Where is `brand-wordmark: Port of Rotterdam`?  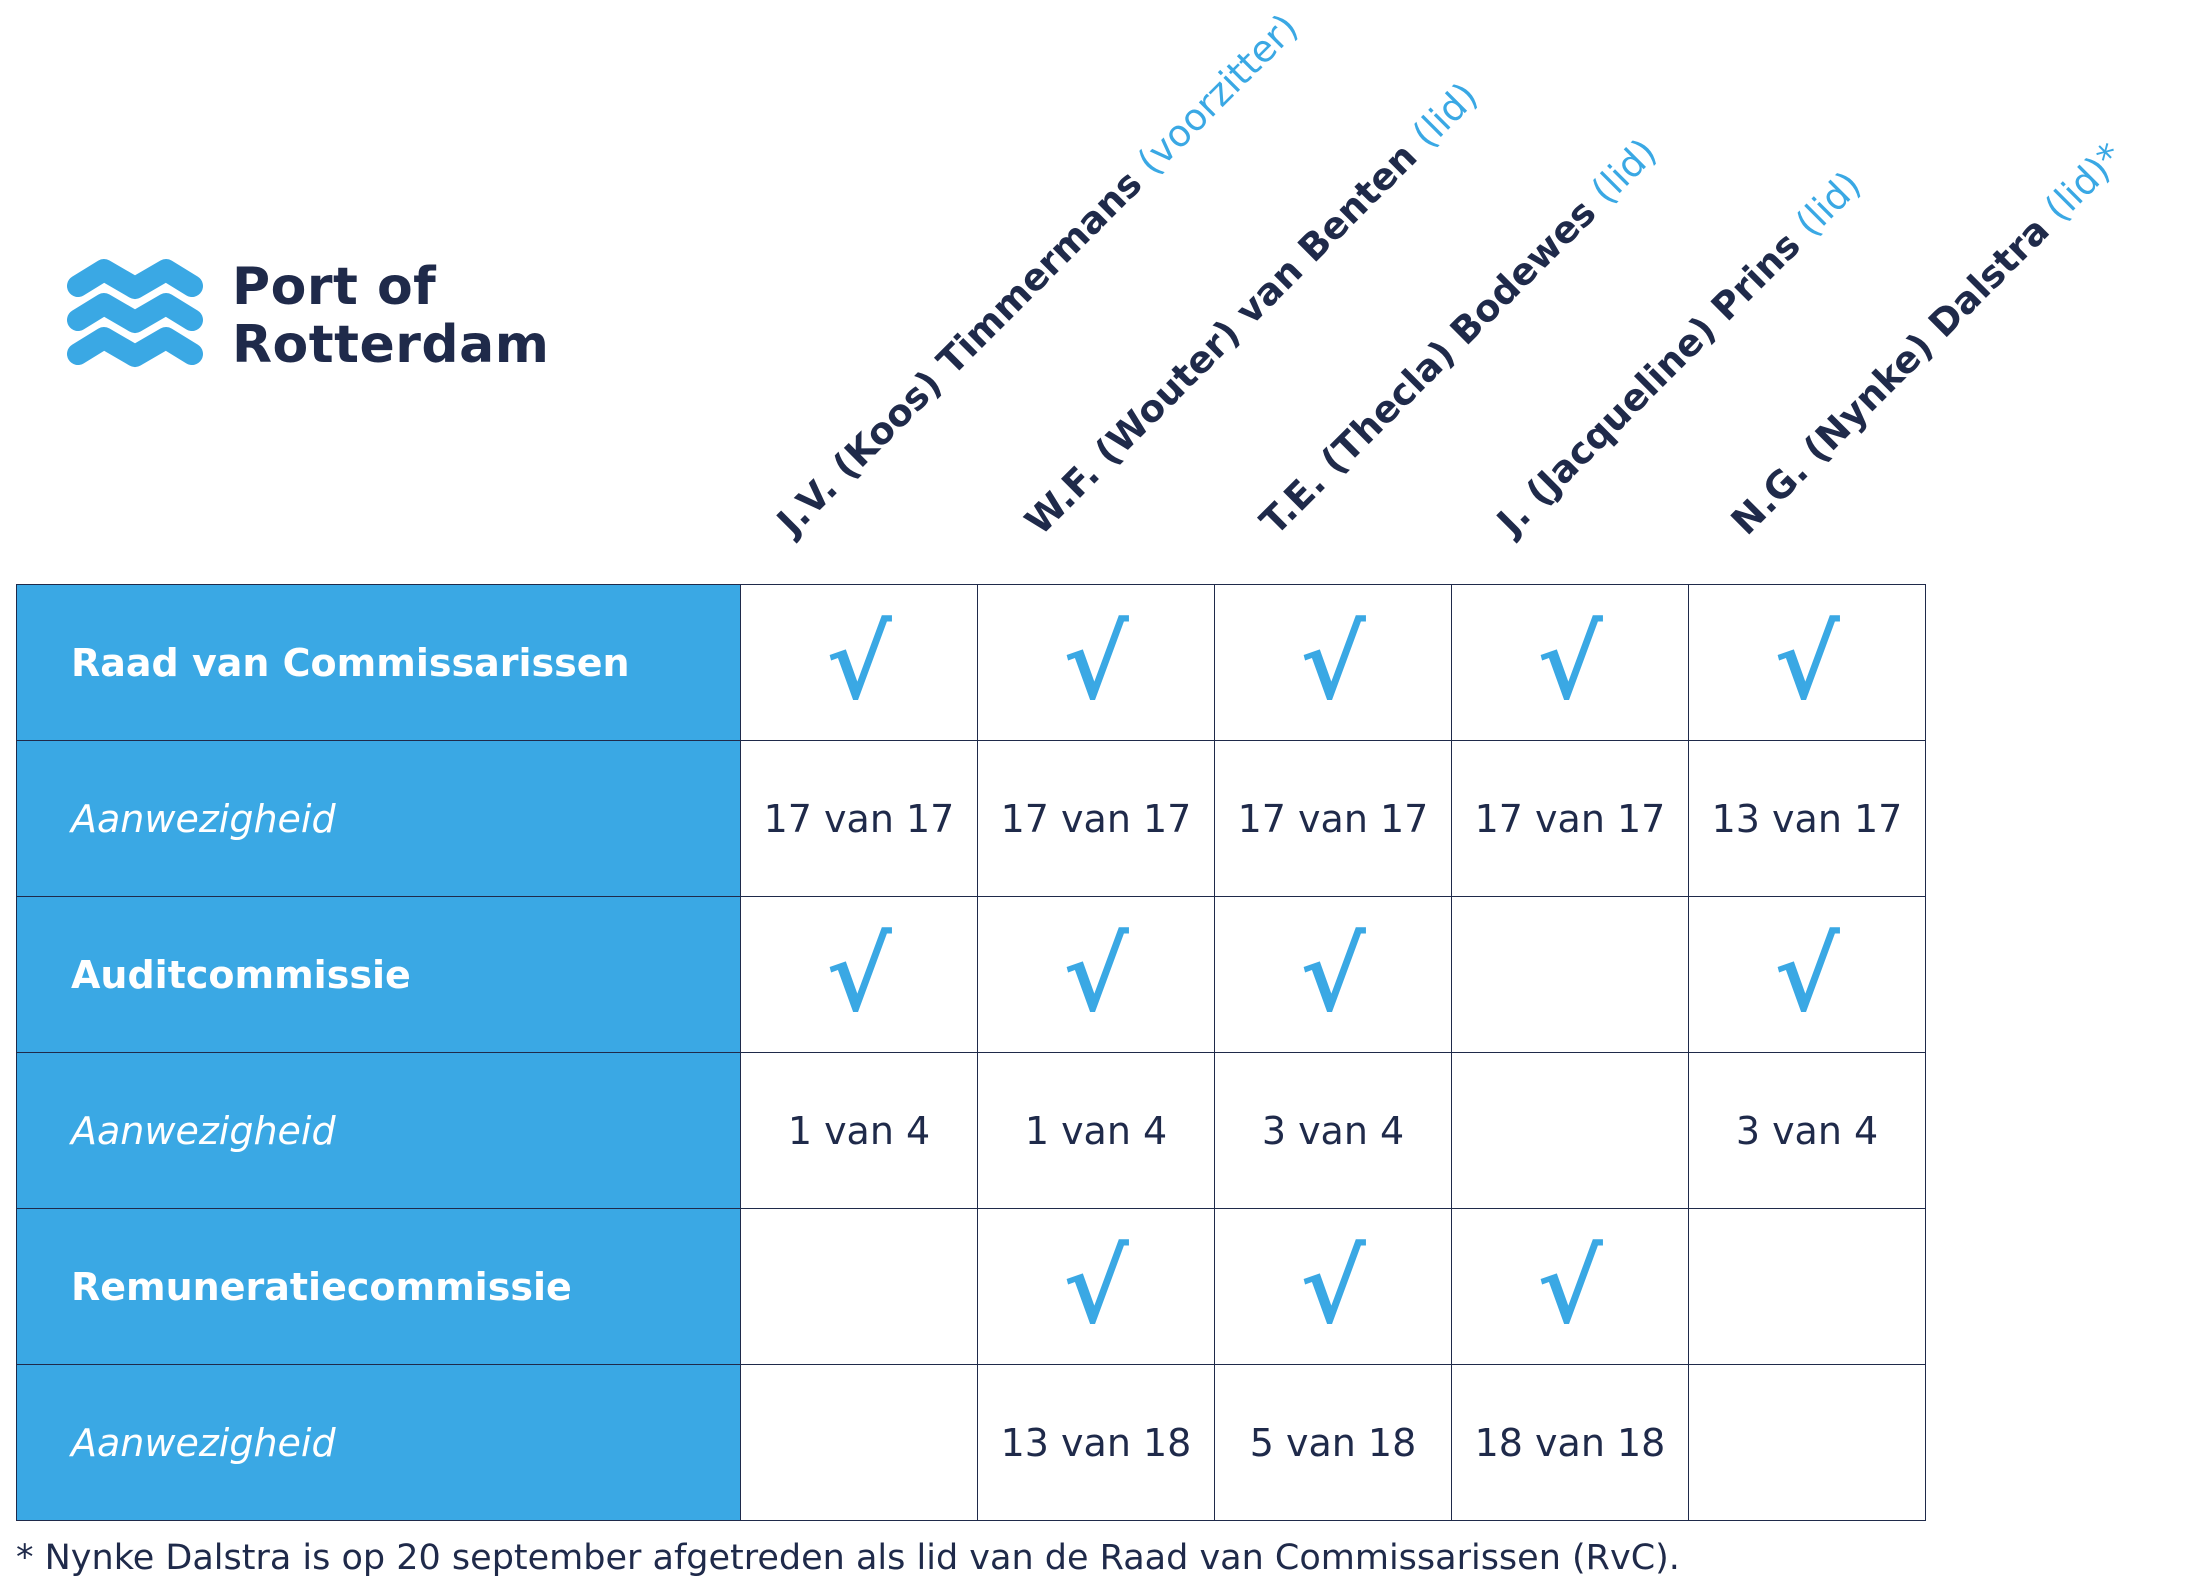 brand-wordmark: Port of Rotterdam is located at coordinates (390, 316).